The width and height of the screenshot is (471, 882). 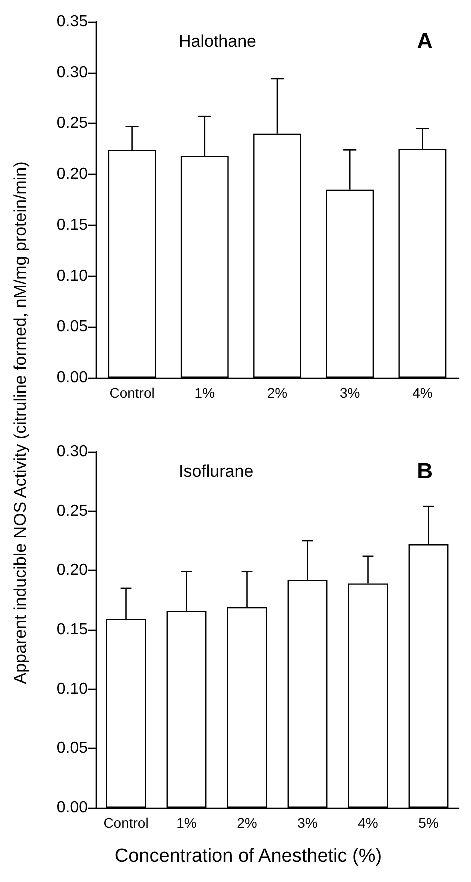 What do you see at coordinates (216, 471) in the screenshot?
I see `text: Isoflurane` at bounding box center [216, 471].